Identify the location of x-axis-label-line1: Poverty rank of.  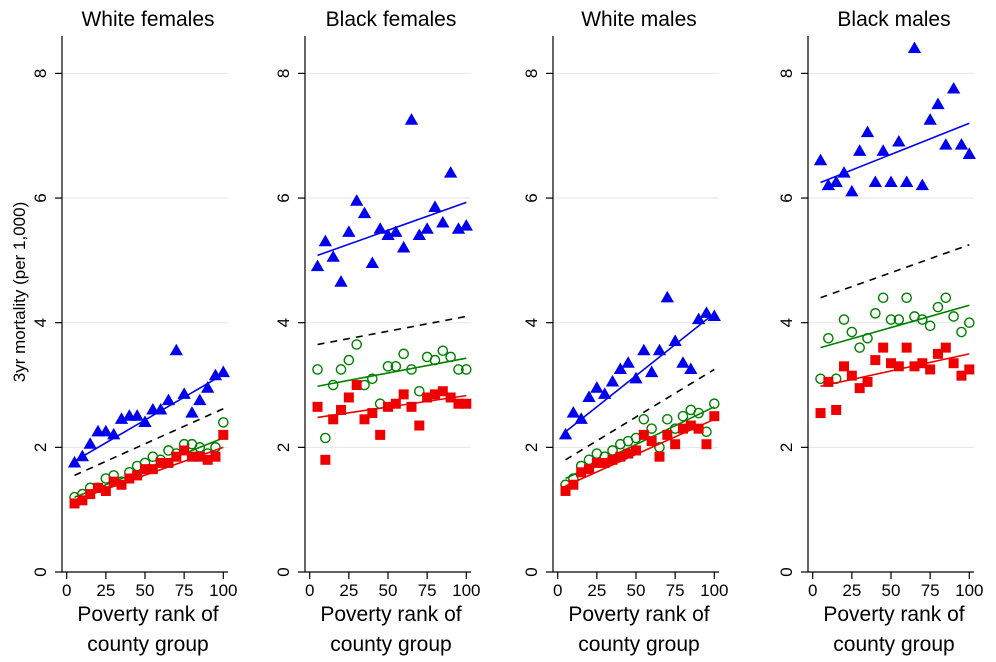
(638, 614).